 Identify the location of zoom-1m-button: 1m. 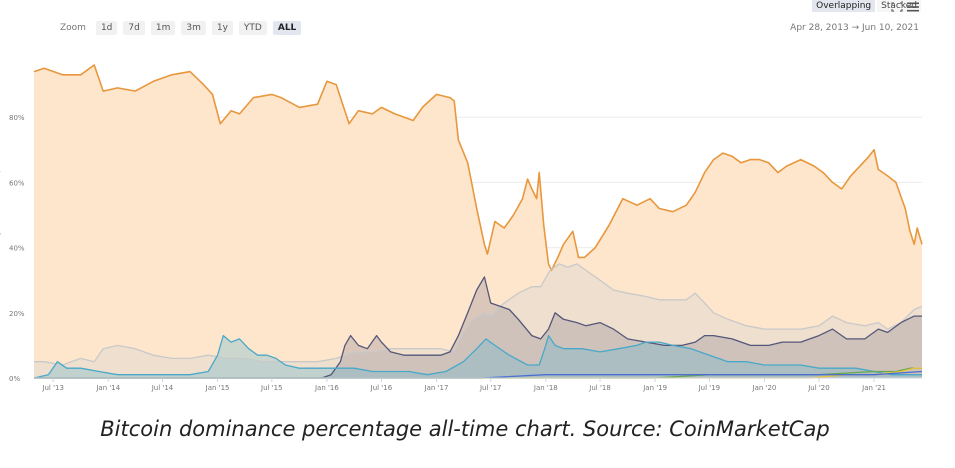
(163, 28).